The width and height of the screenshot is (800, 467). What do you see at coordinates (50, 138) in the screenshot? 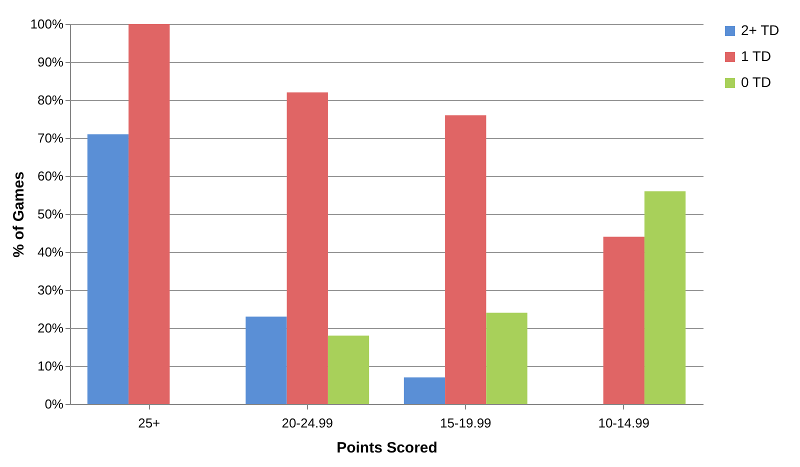
I see `y-tick-label: 70%` at bounding box center [50, 138].